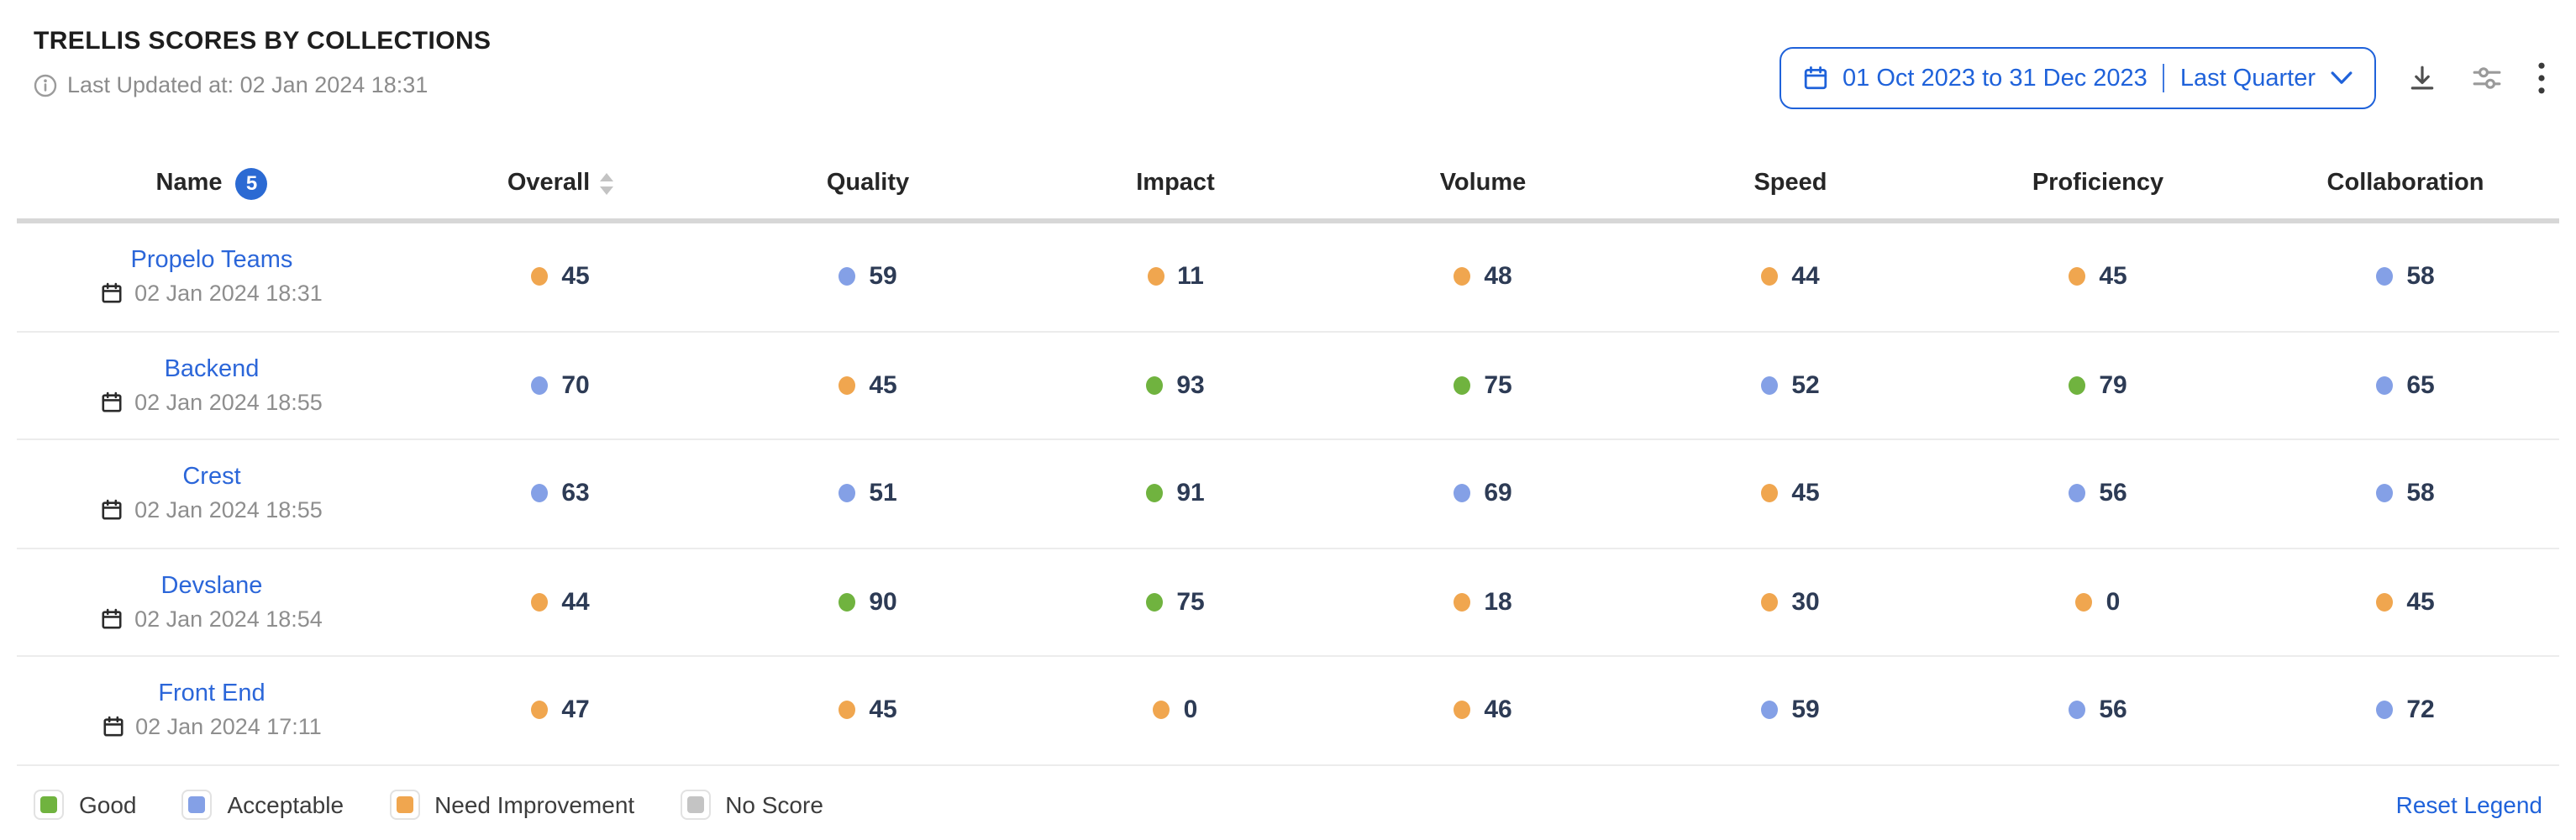  I want to click on sort-icon, so click(607, 183).